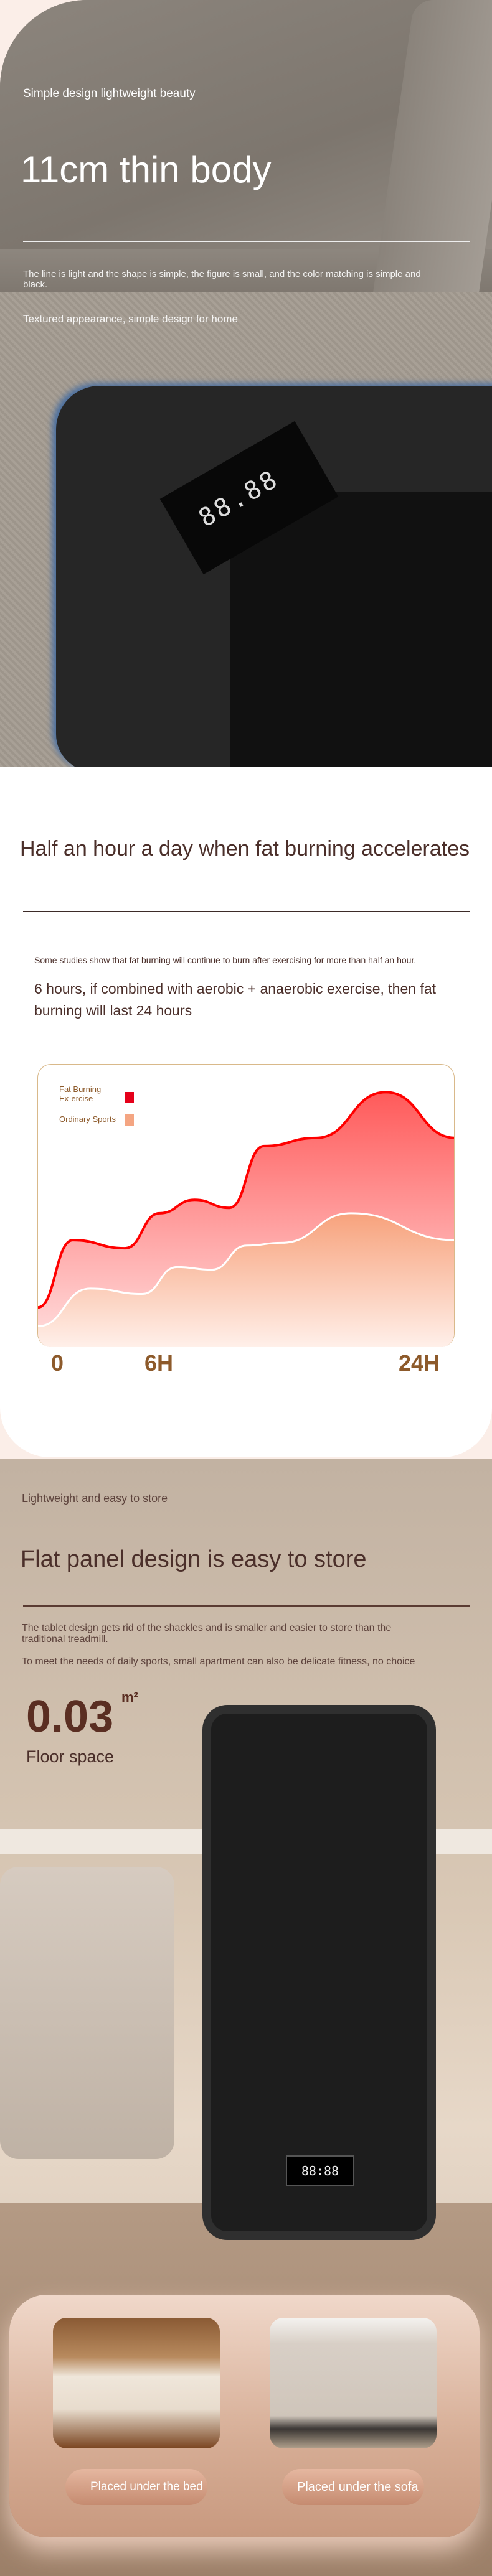  Describe the element at coordinates (80, 1094) in the screenshot. I see `legend-label-fat: Fat Burning Ex-ercise` at that location.